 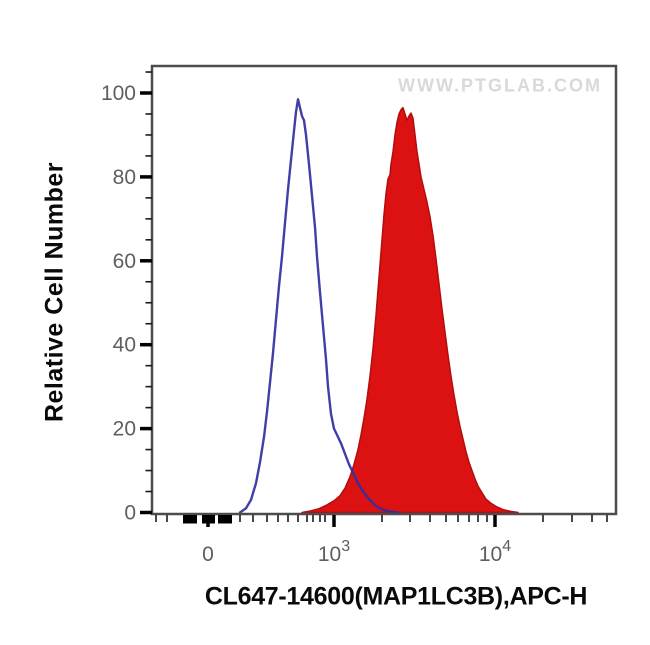 I want to click on x-axis: 0 10³ 10⁴, so click(x=381, y=540).